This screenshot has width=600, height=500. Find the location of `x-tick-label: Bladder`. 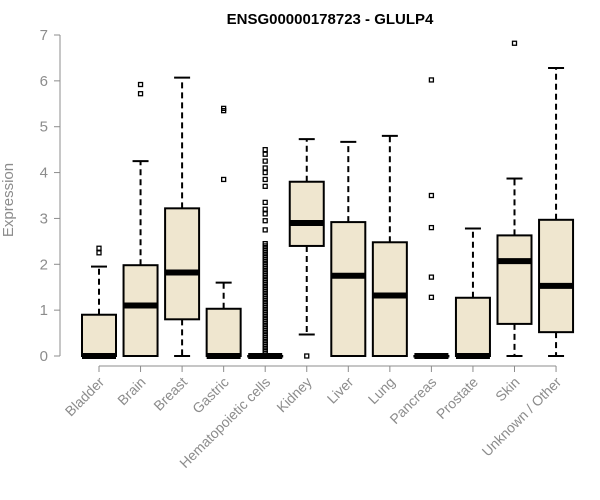

x-tick-label: Bladder is located at coordinates (85, 397).